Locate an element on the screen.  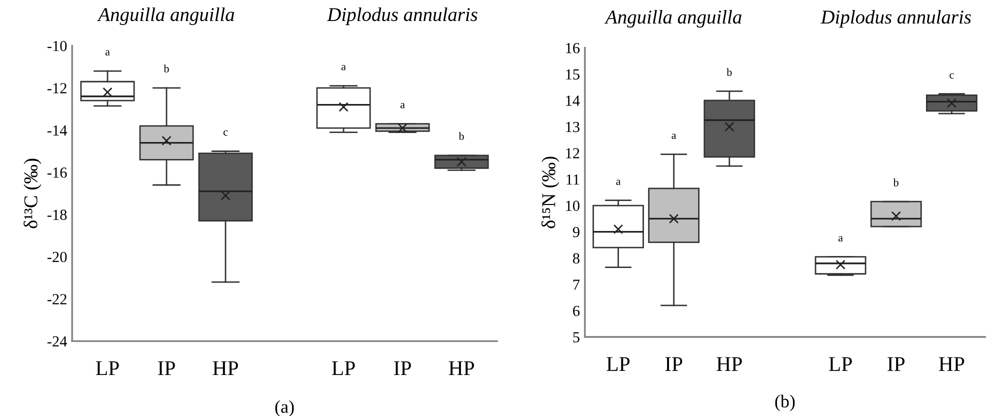
y-tick-label: 15 is located at coordinates (573, 74).